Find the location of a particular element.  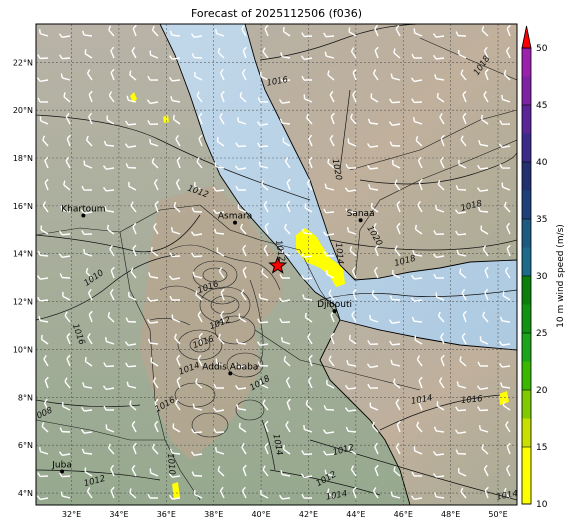

city-label: Juba is located at coordinates (61, 465).